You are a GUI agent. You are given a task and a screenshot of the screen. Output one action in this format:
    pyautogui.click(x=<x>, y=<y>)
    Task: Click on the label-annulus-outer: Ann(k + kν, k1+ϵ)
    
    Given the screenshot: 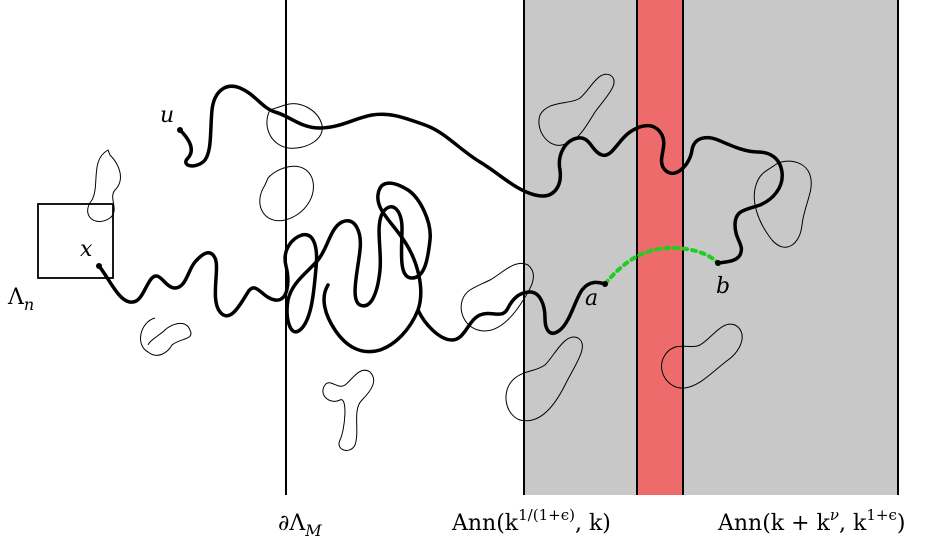 What is the action you would take?
    pyautogui.click(x=811, y=521)
    